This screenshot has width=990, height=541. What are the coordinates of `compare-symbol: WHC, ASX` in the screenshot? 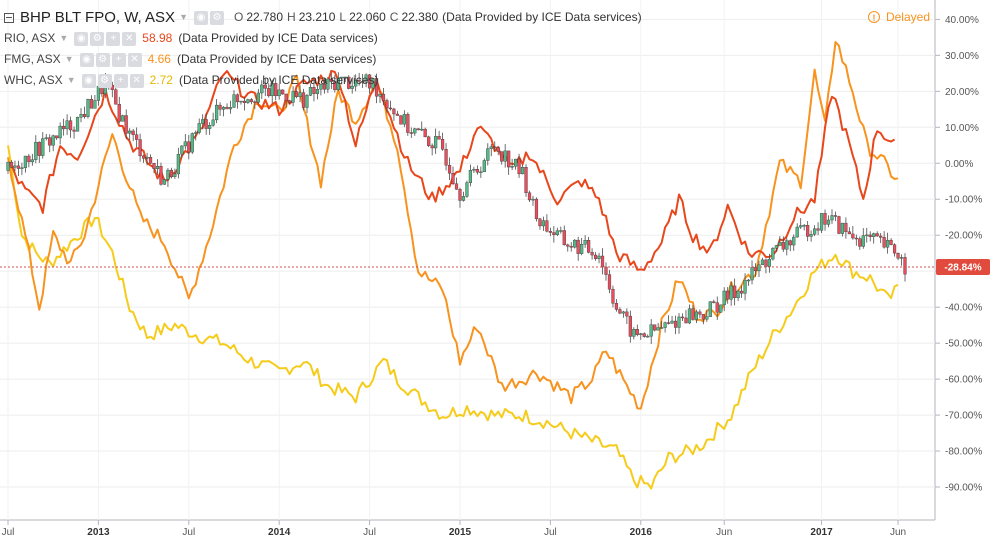 It's located at (33, 80).